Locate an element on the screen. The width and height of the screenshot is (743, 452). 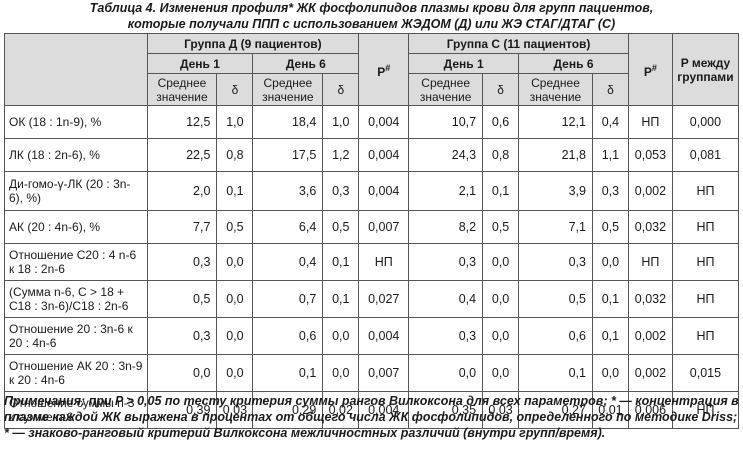
table-cell: 7,7 is located at coordinates (182, 227).